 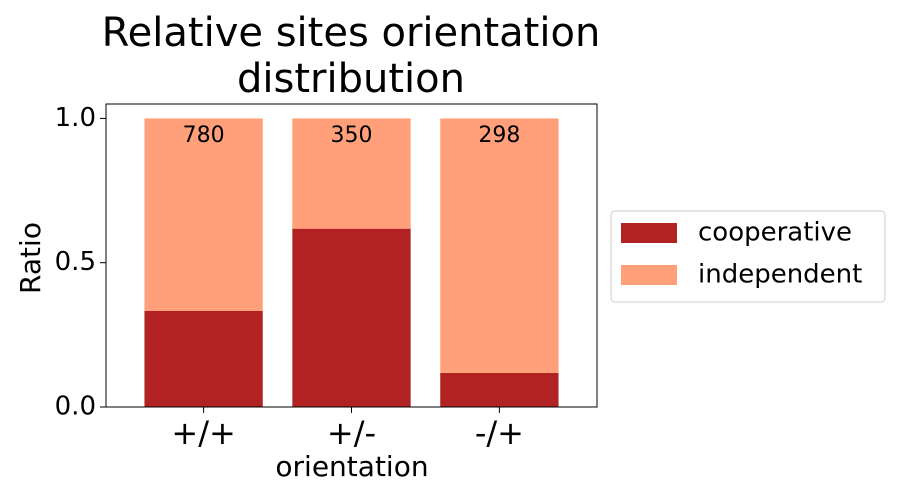 I want to click on x-axis-label: orientation, so click(x=351, y=466).